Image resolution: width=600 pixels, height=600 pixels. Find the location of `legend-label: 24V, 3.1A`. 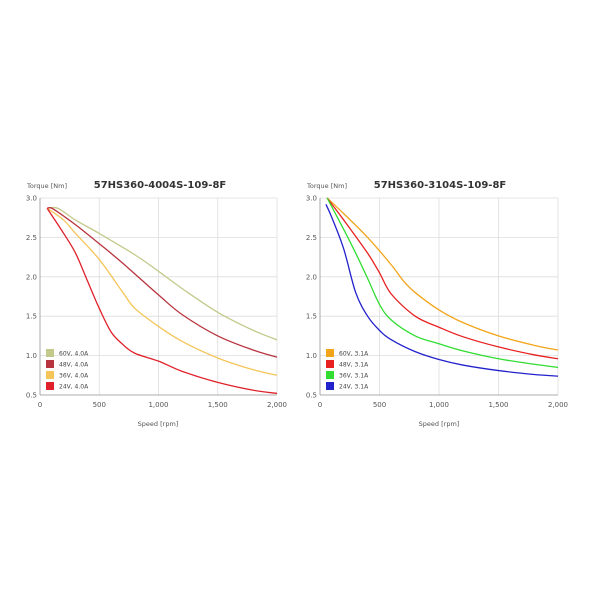

legend-label: 24V, 3.1A is located at coordinates (354, 387).